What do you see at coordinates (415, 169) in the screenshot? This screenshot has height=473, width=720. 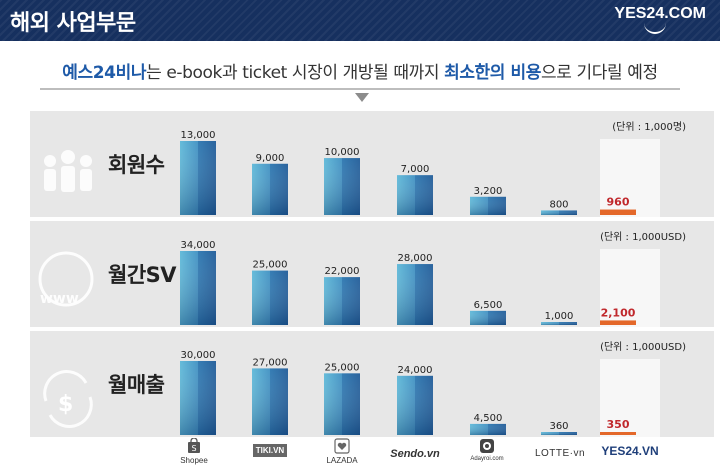 I see `bar-label-1-4: 7,000` at bounding box center [415, 169].